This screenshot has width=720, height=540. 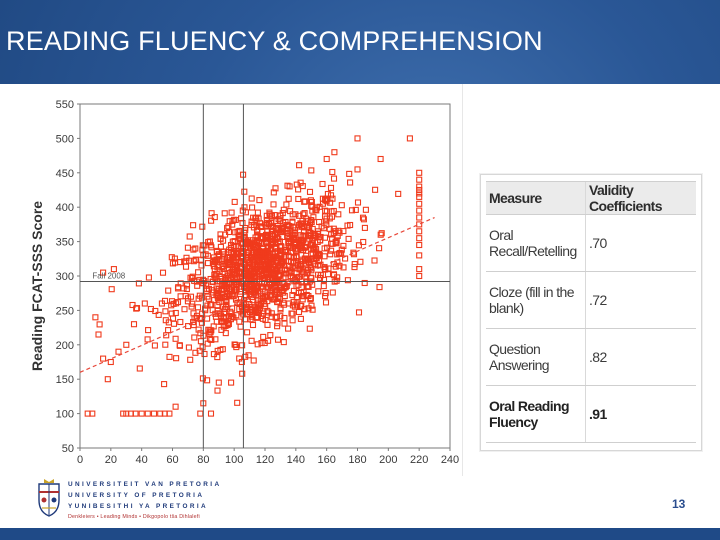 What do you see at coordinates (419, 460) in the screenshot?
I see `x-tick-label: 220` at bounding box center [419, 460].